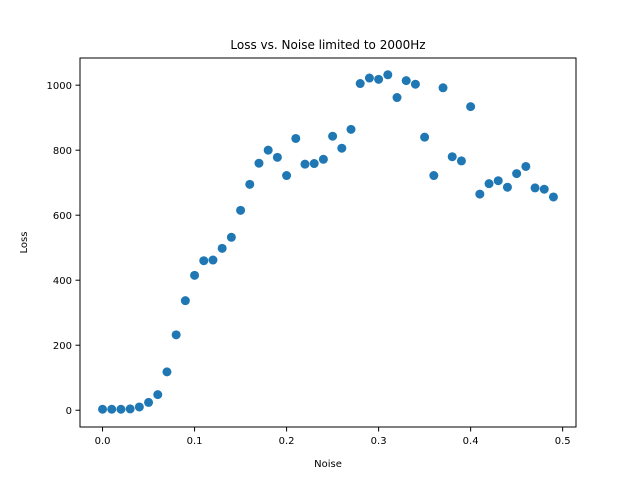  I want to click on y-tick-label: 200, so click(62, 346).